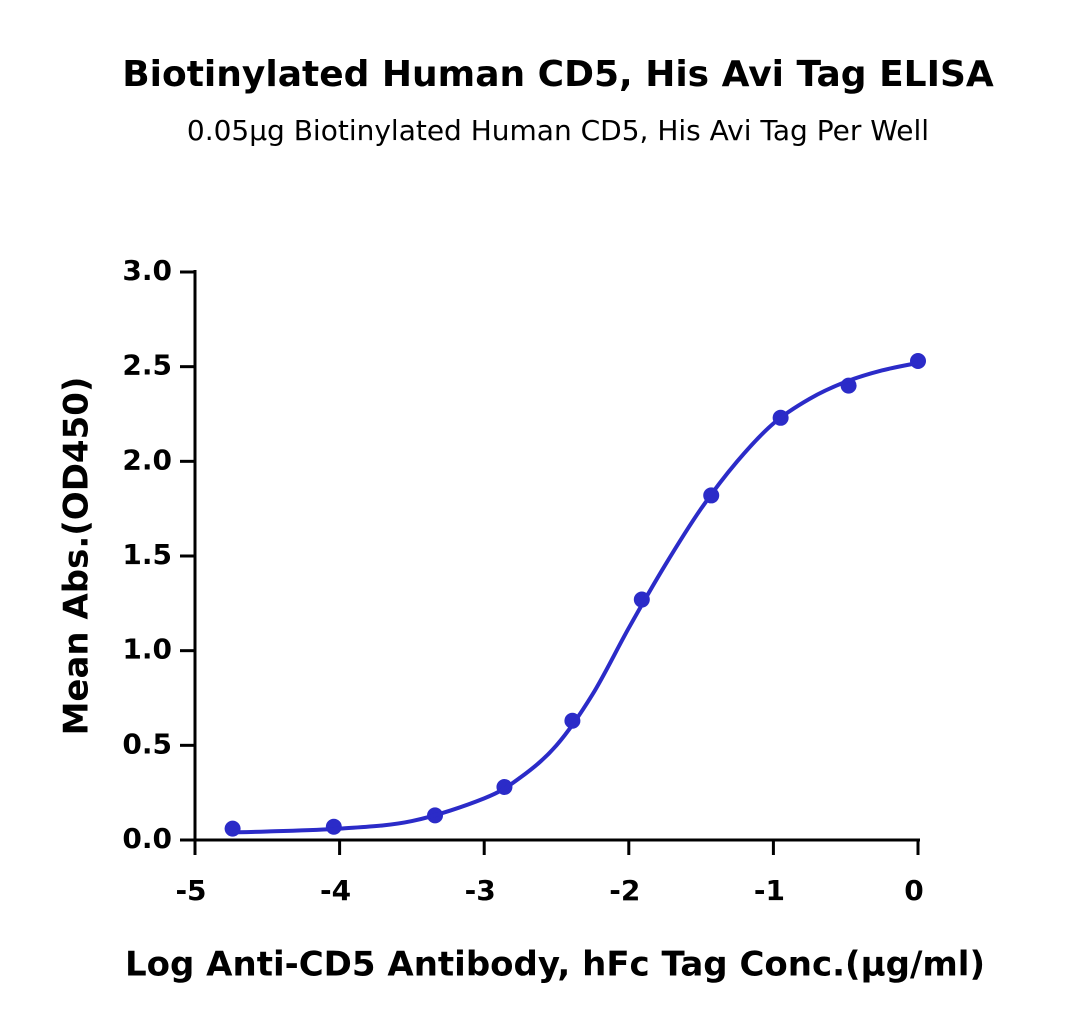  What do you see at coordinates (147, 270) in the screenshot?
I see `y-tick-label: 3.0` at bounding box center [147, 270].